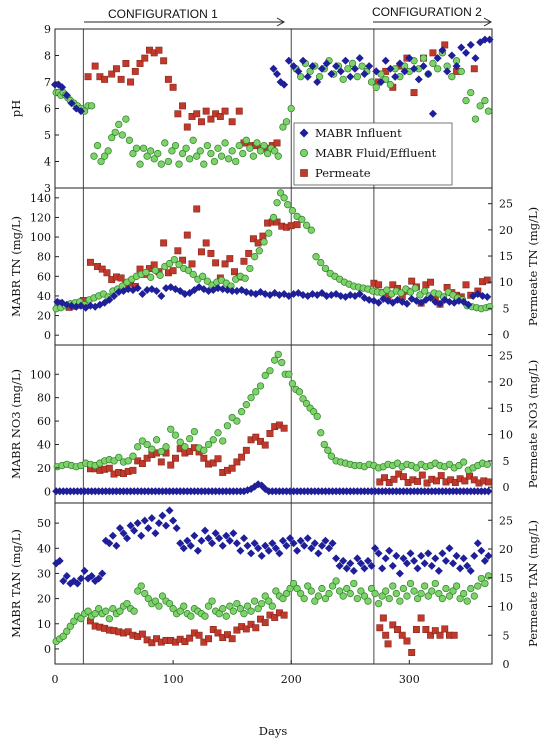 This screenshot has height=744, width=550. Describe the element at coordinates (376, 153) in the screenshot. I see `legend-fluid-label: MABR Fluid/Effluent` at that location.